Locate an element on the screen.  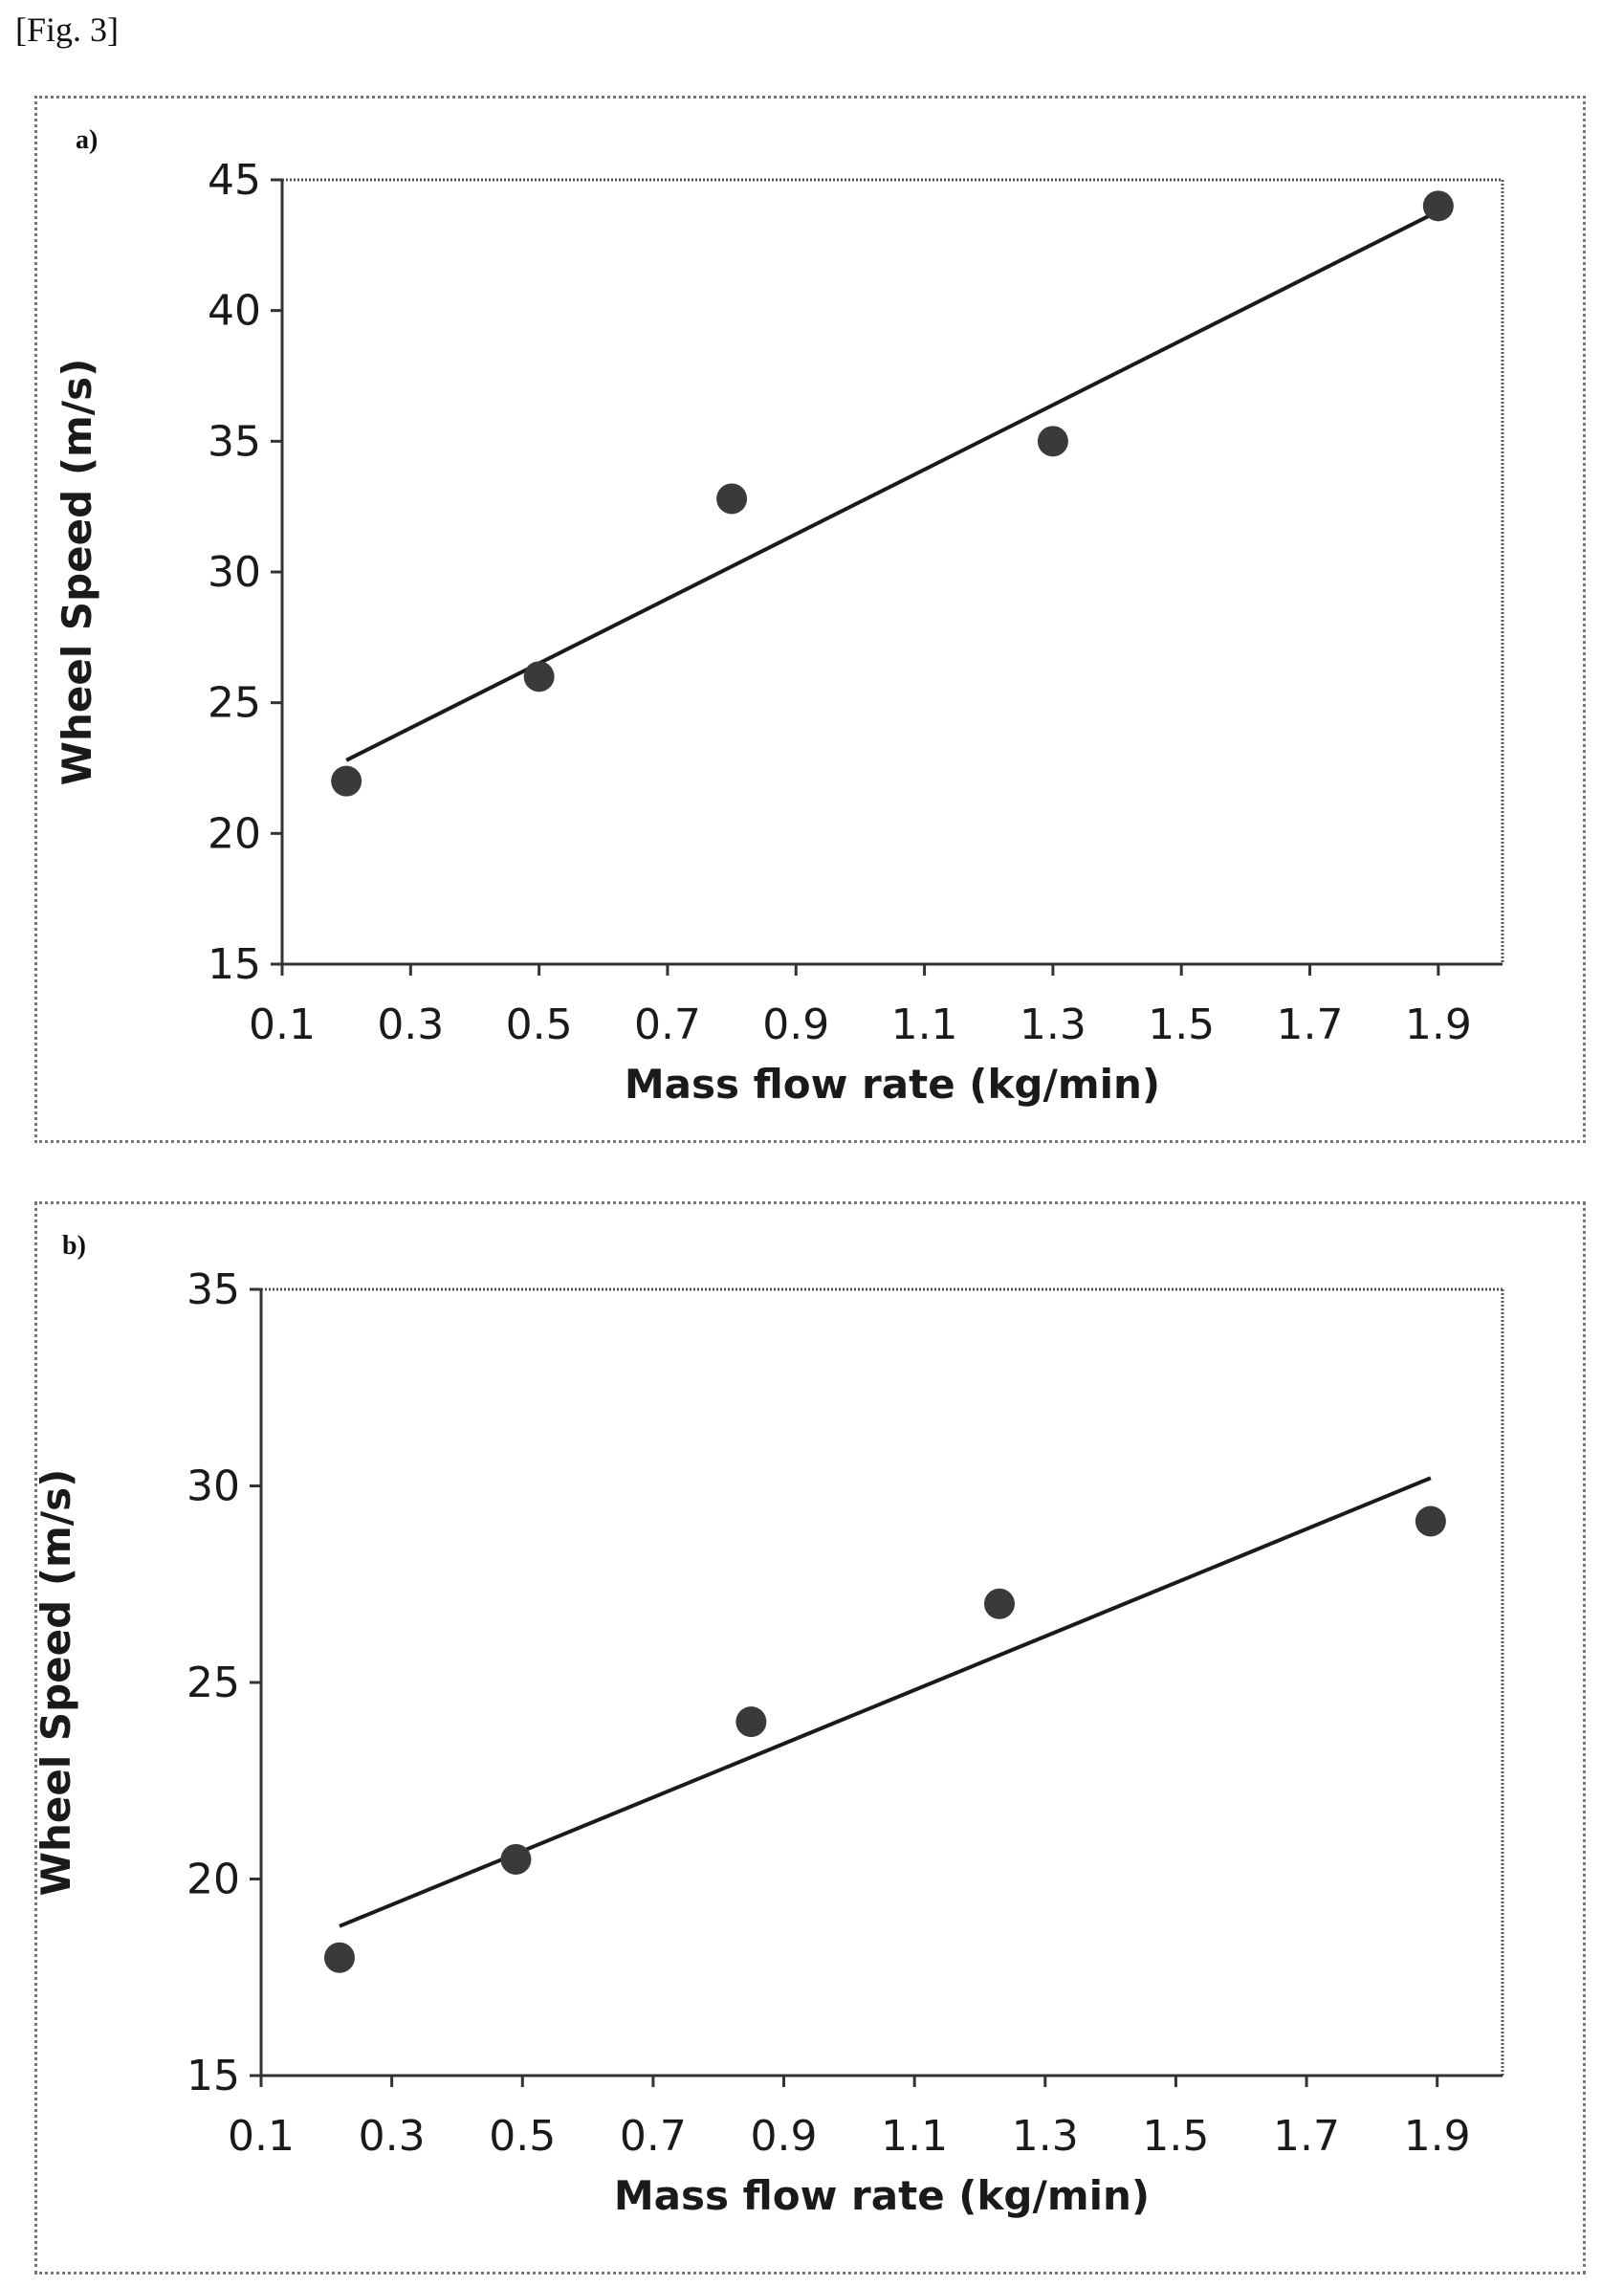
chart-b-x-tick-label: 0.9 is located at coordinates (785, 2136).